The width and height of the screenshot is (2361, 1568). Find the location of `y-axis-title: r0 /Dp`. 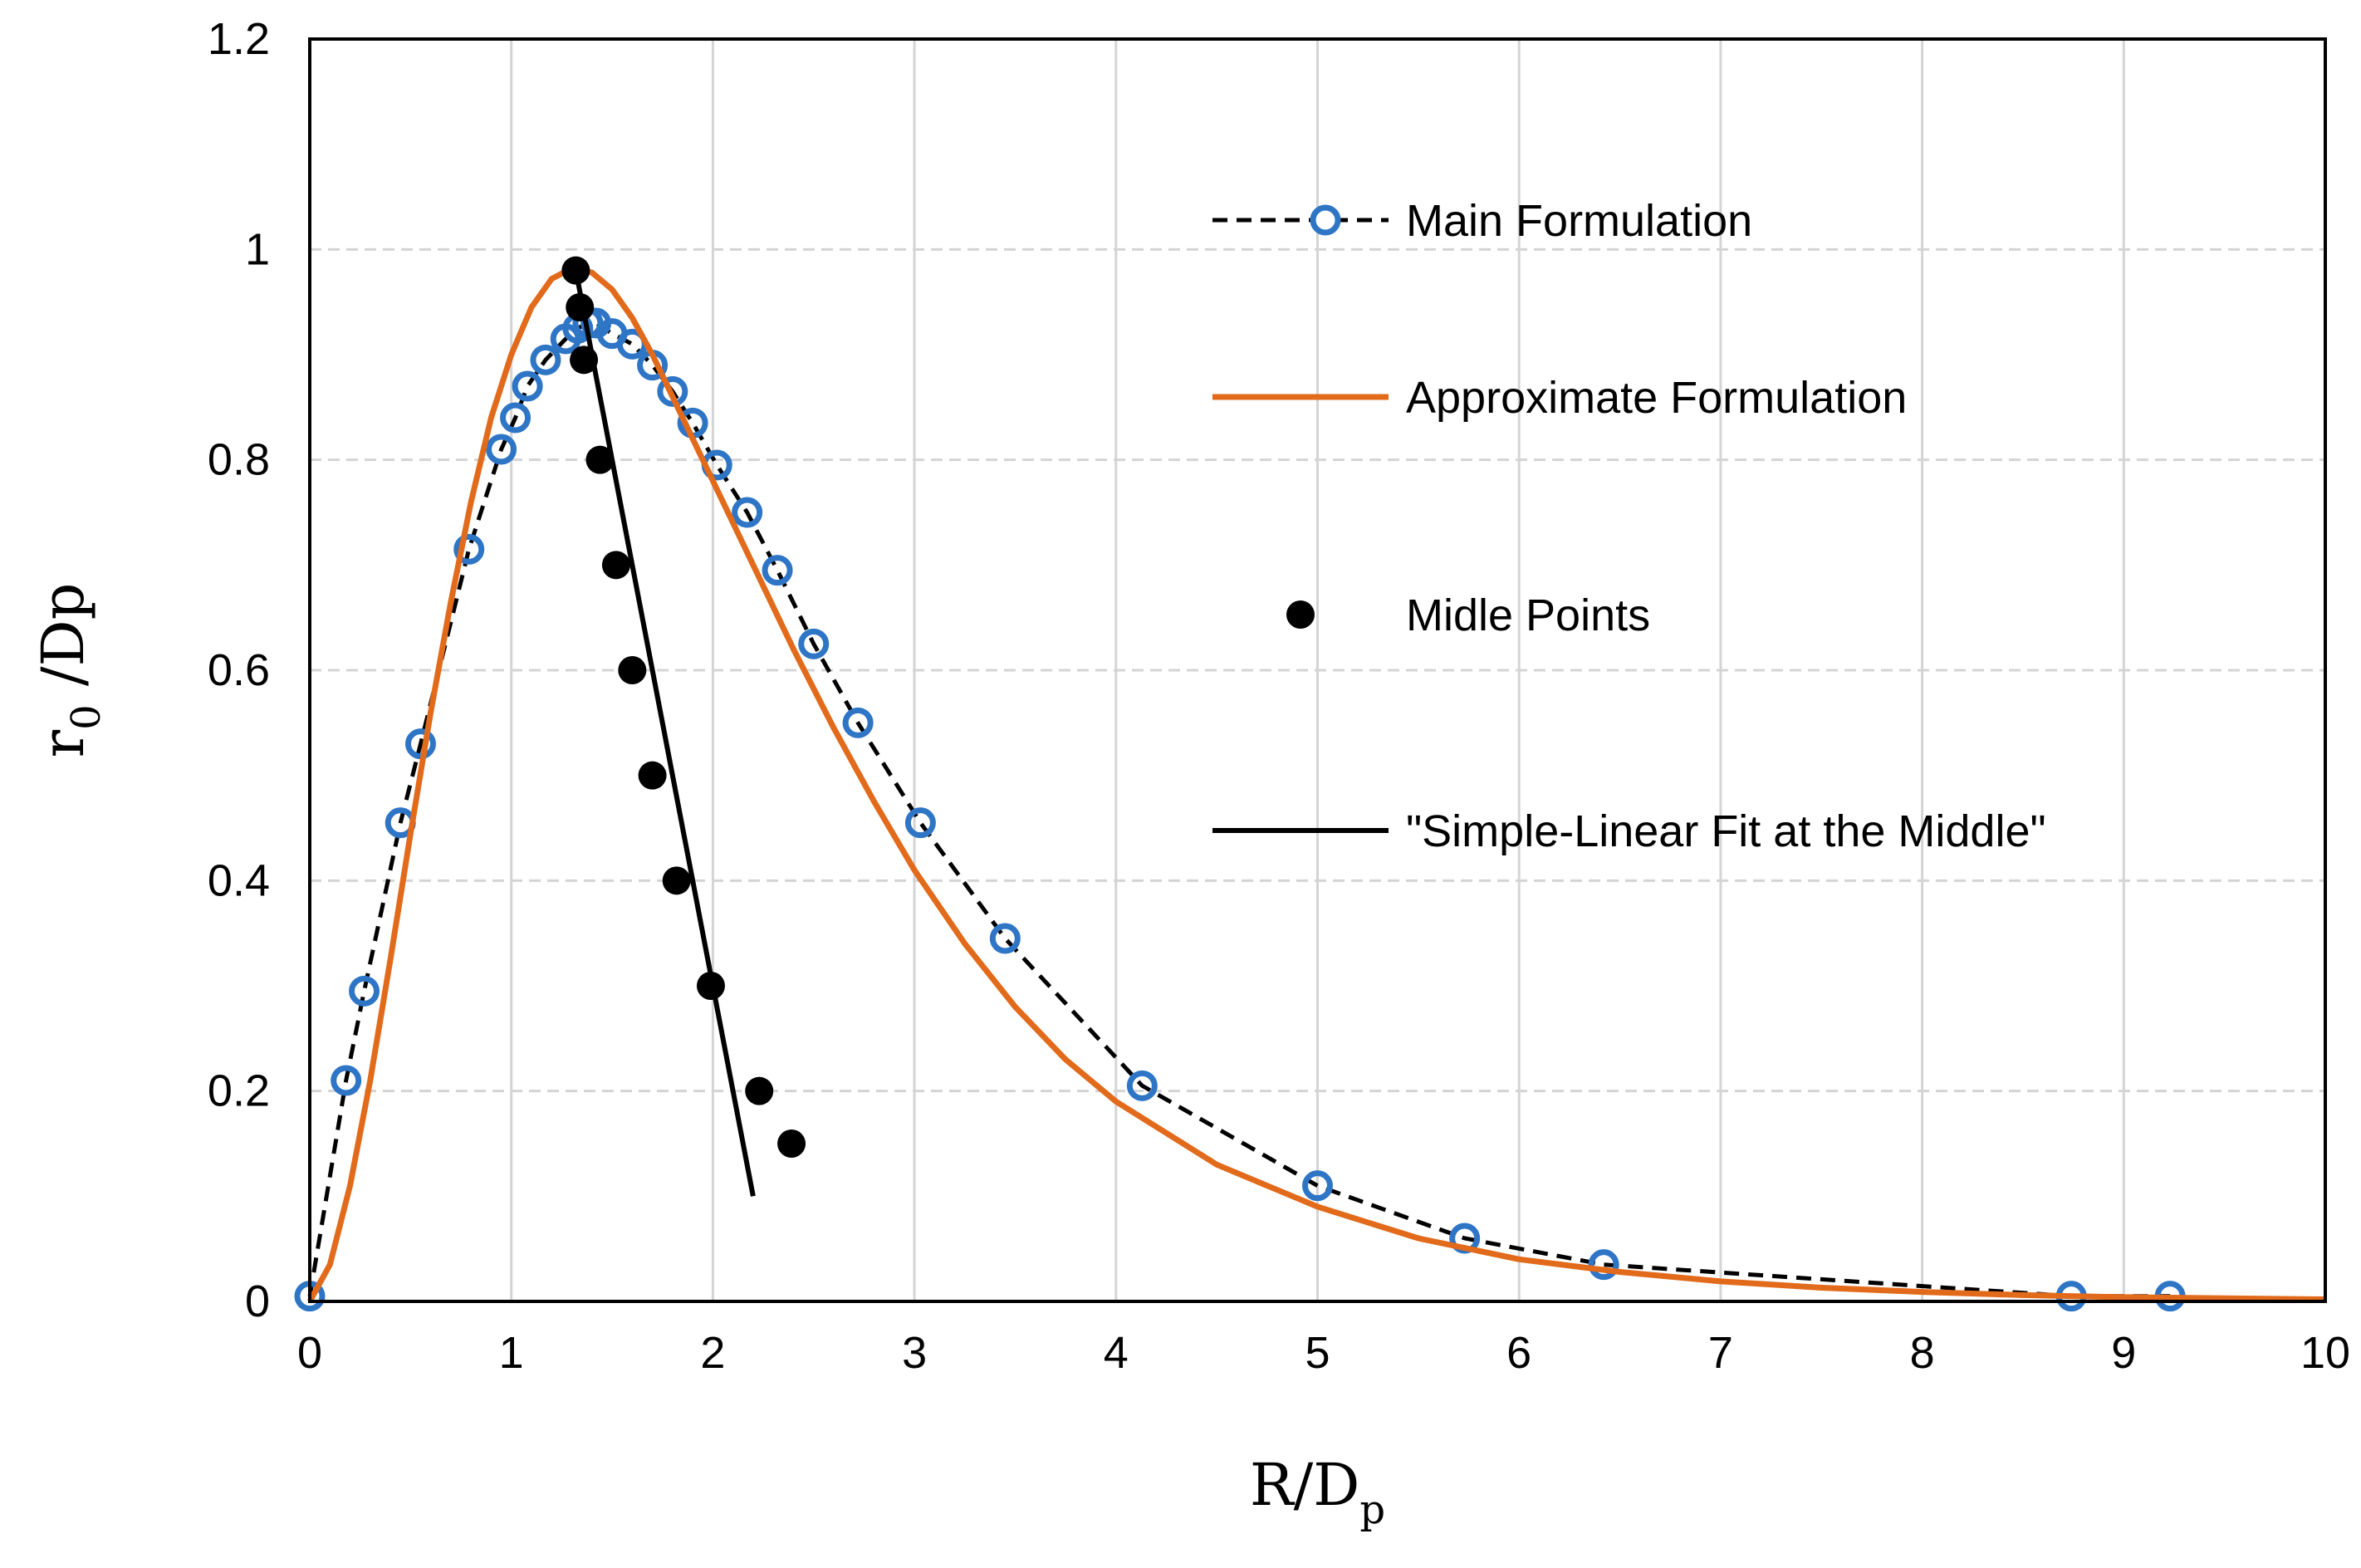

y-axis-title: r0 /Dp is located at coordinates (69, 670).